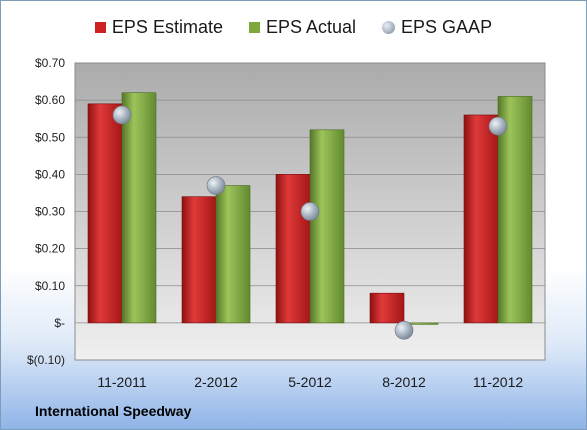  What do you see at coordinates (122, 382) in the screenshot?
I see `x-tick-label: 11-2011` at bounding box center [122, 382].